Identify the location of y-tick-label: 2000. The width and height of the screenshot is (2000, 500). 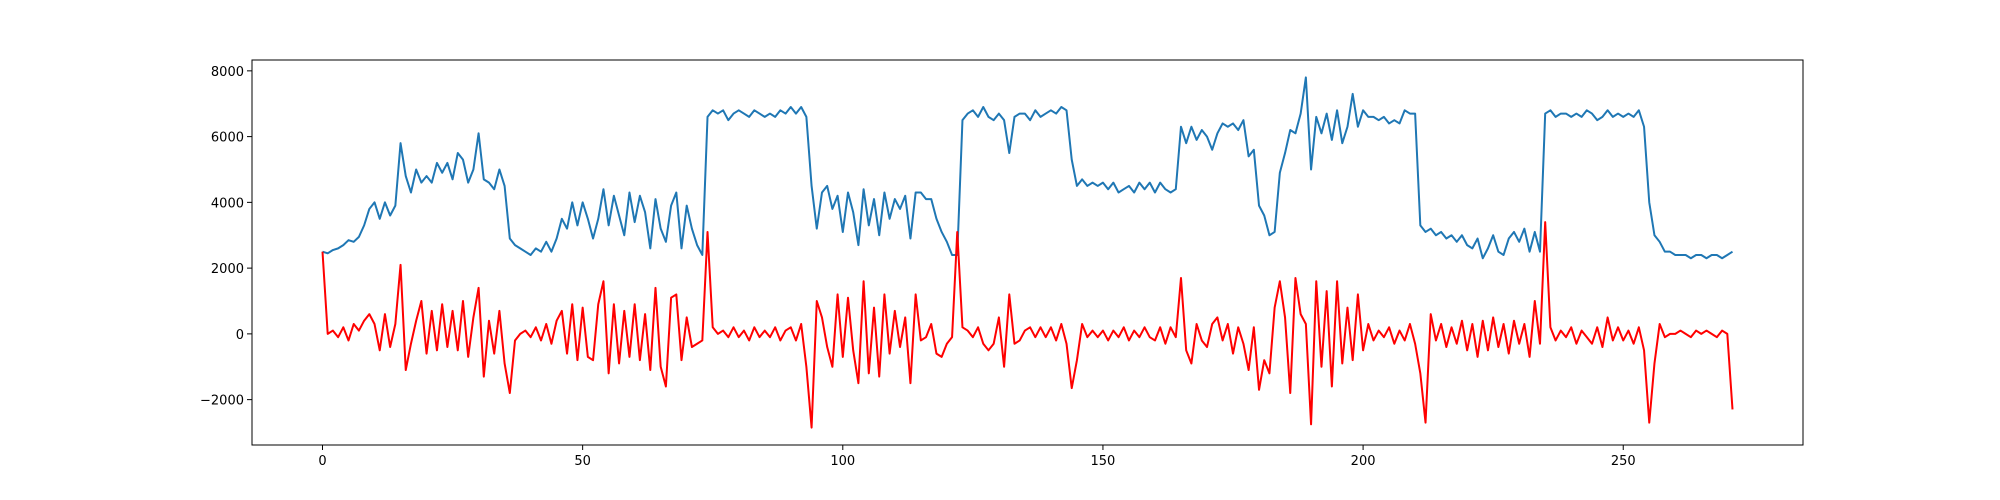
(227, 269).